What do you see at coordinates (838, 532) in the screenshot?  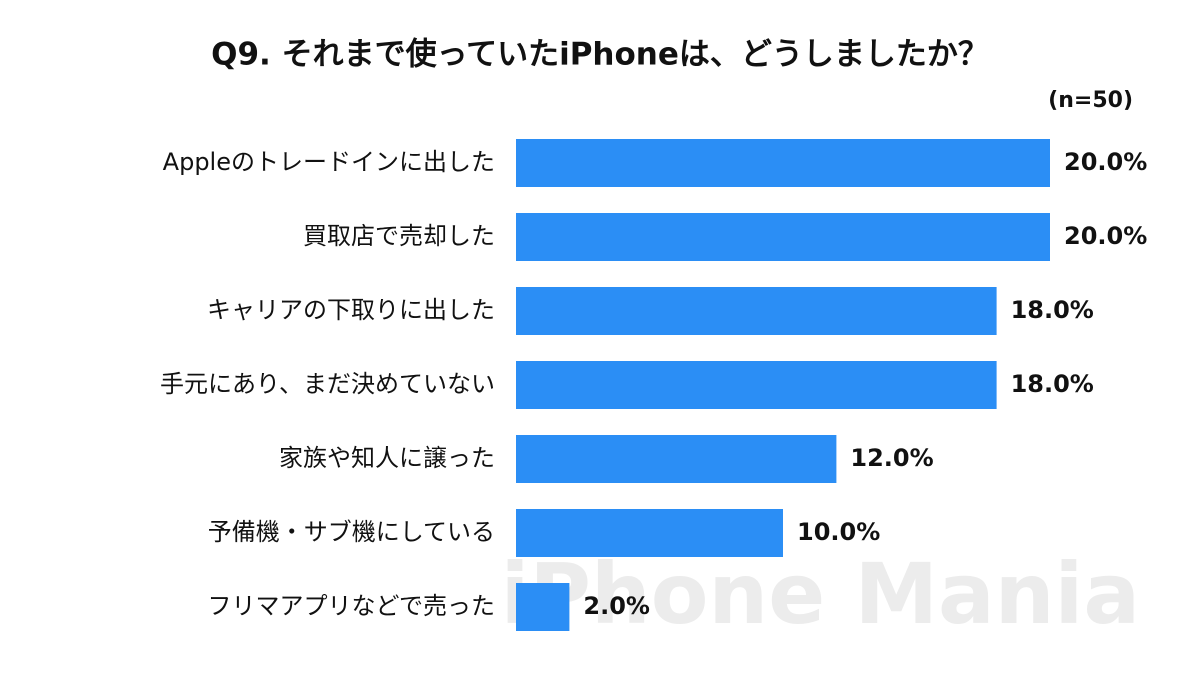 I see `value-label: 10.0%` at bounding box center [838, 532].